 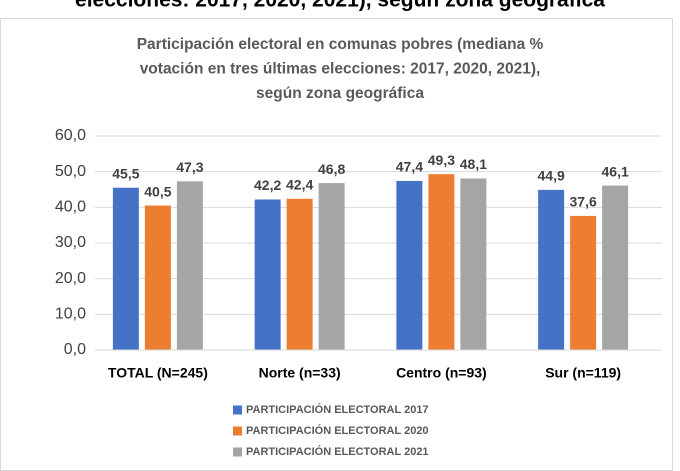 I want to click on data-label: 48,1, so click(x=473, y=164).